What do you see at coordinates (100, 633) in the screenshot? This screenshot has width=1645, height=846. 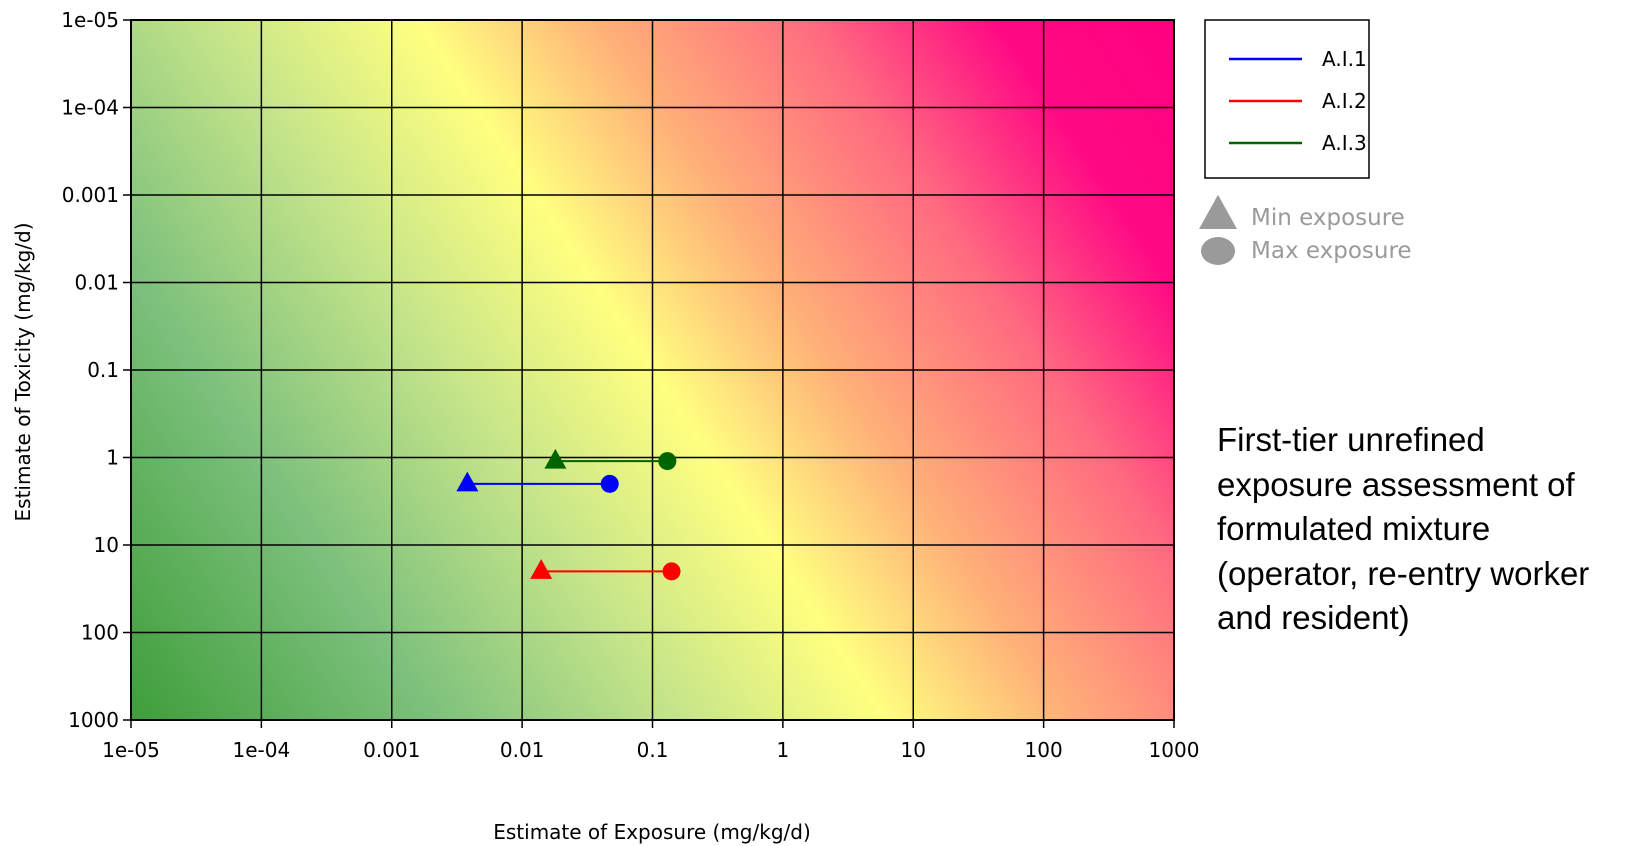 I see `y-tick-label: 100` at bounding box center [100, 633].